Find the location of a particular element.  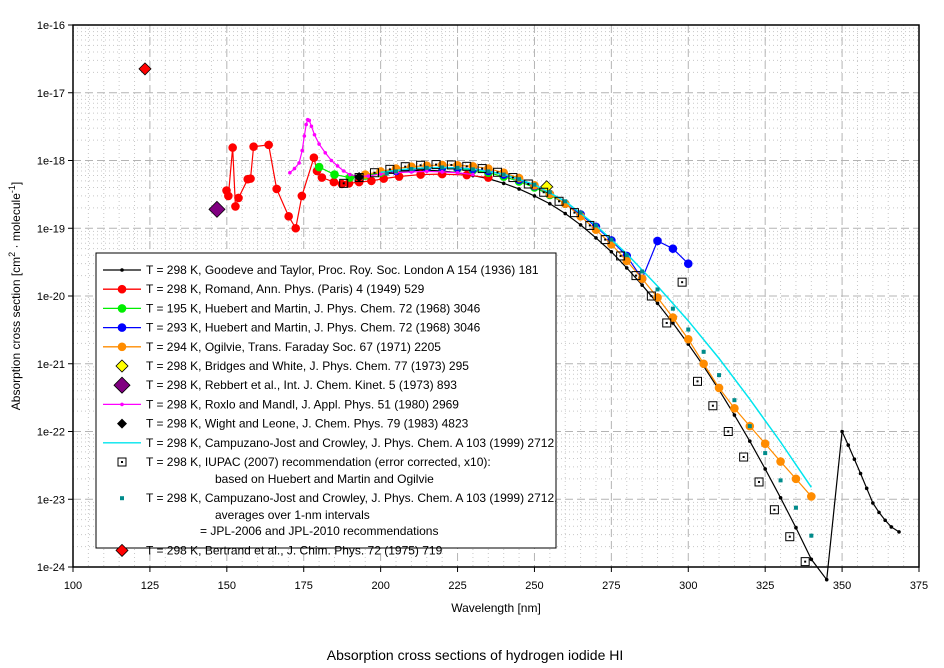

x-tick-label: 275 is located at coordinates (611, 586).